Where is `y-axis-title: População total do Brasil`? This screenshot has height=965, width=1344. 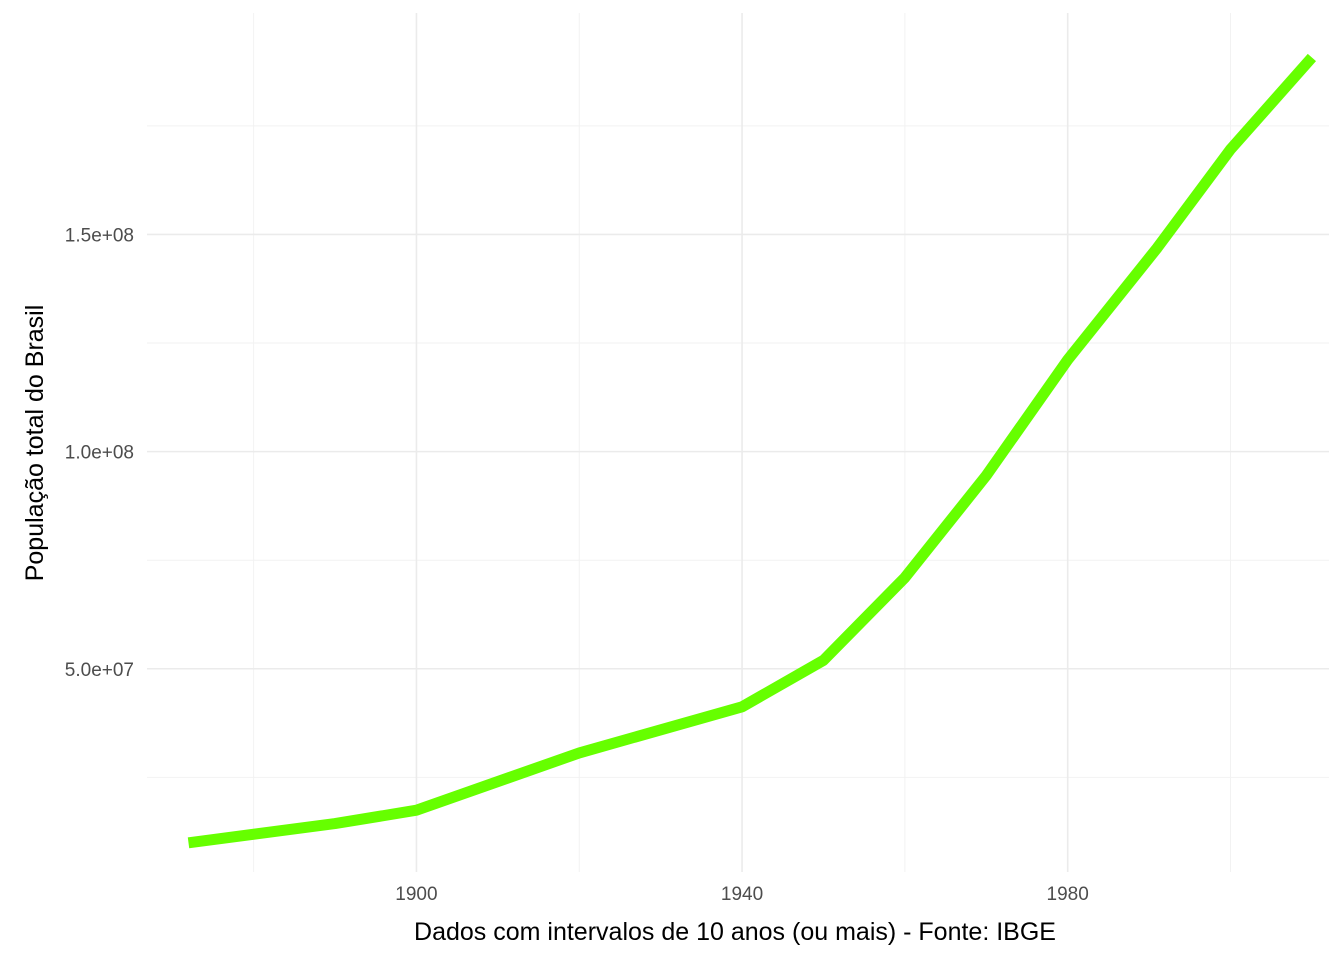 y-axis-title: População total do Brasil is located at coordinates (35, 443).